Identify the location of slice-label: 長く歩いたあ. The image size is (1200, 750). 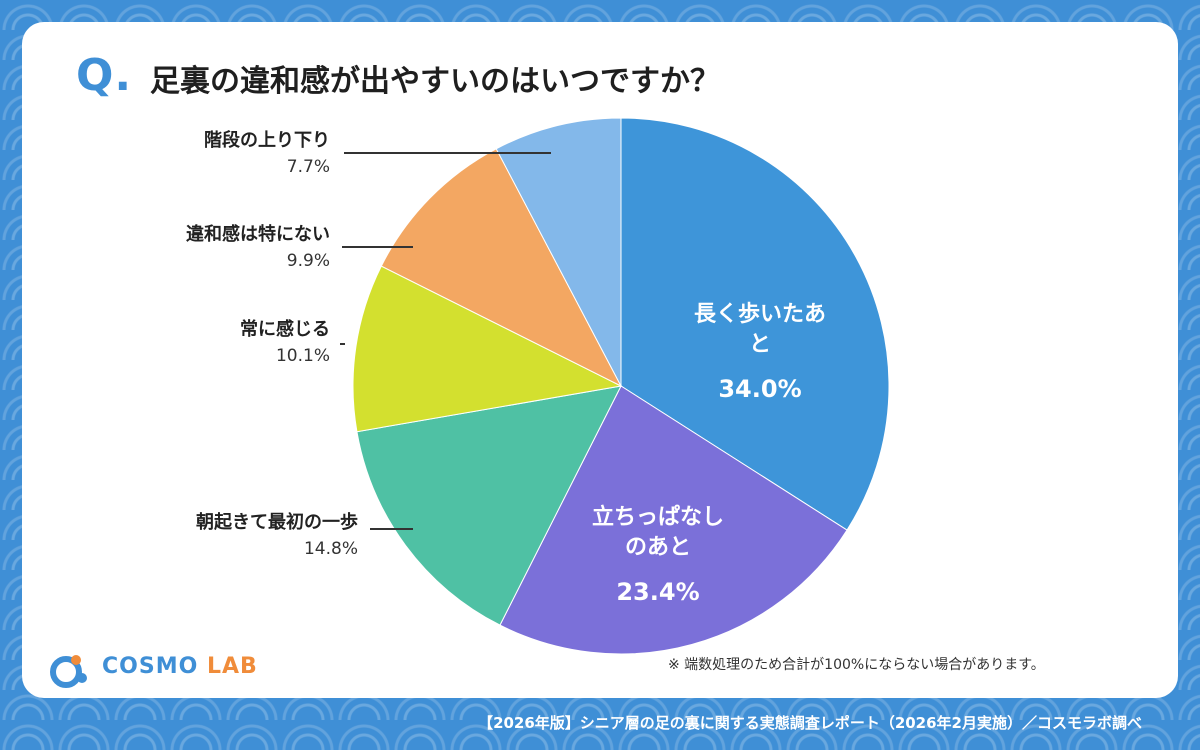
(760, 314).